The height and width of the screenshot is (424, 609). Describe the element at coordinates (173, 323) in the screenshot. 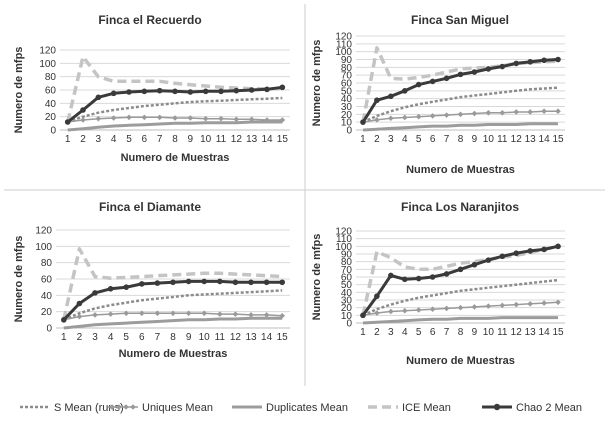

I see `series-line-duplicates-mean` at that location.